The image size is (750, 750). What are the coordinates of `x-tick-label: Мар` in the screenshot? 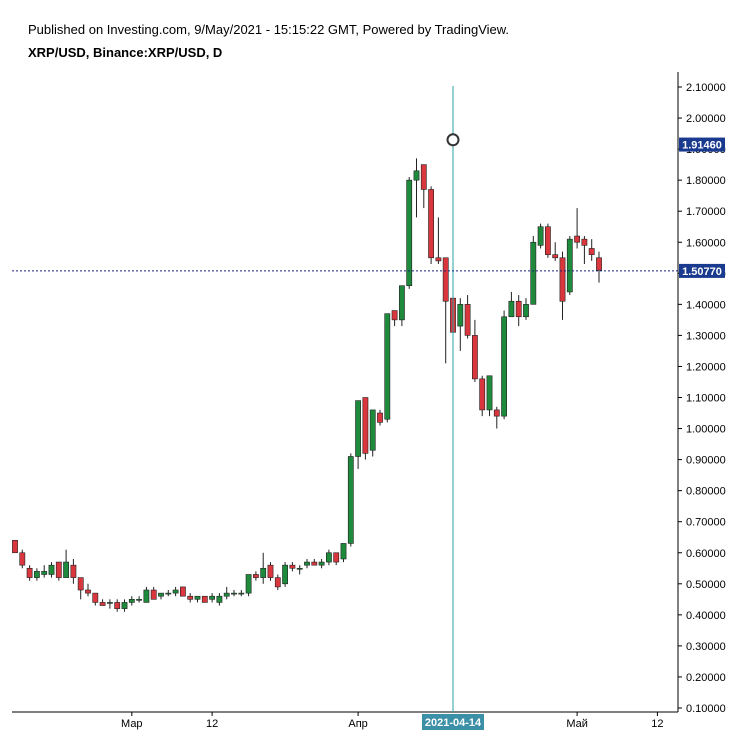 It's located at (132, 724).